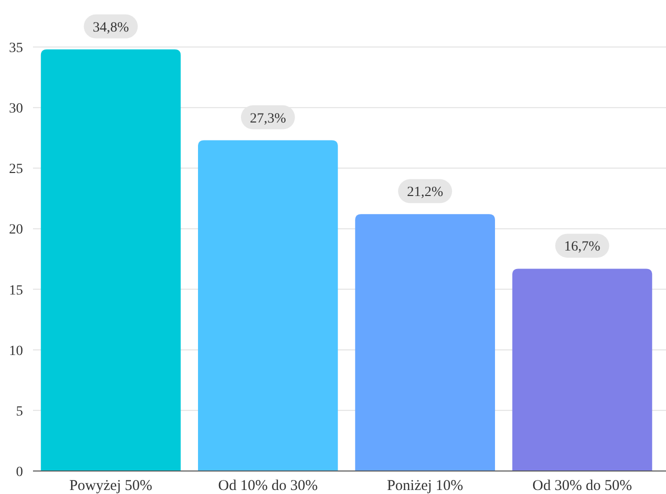 This screenshot has width=666, height=494. Describe the element at coordinates (425, 192) in the screenshot. I see `data-label: 21,2%` at that location.